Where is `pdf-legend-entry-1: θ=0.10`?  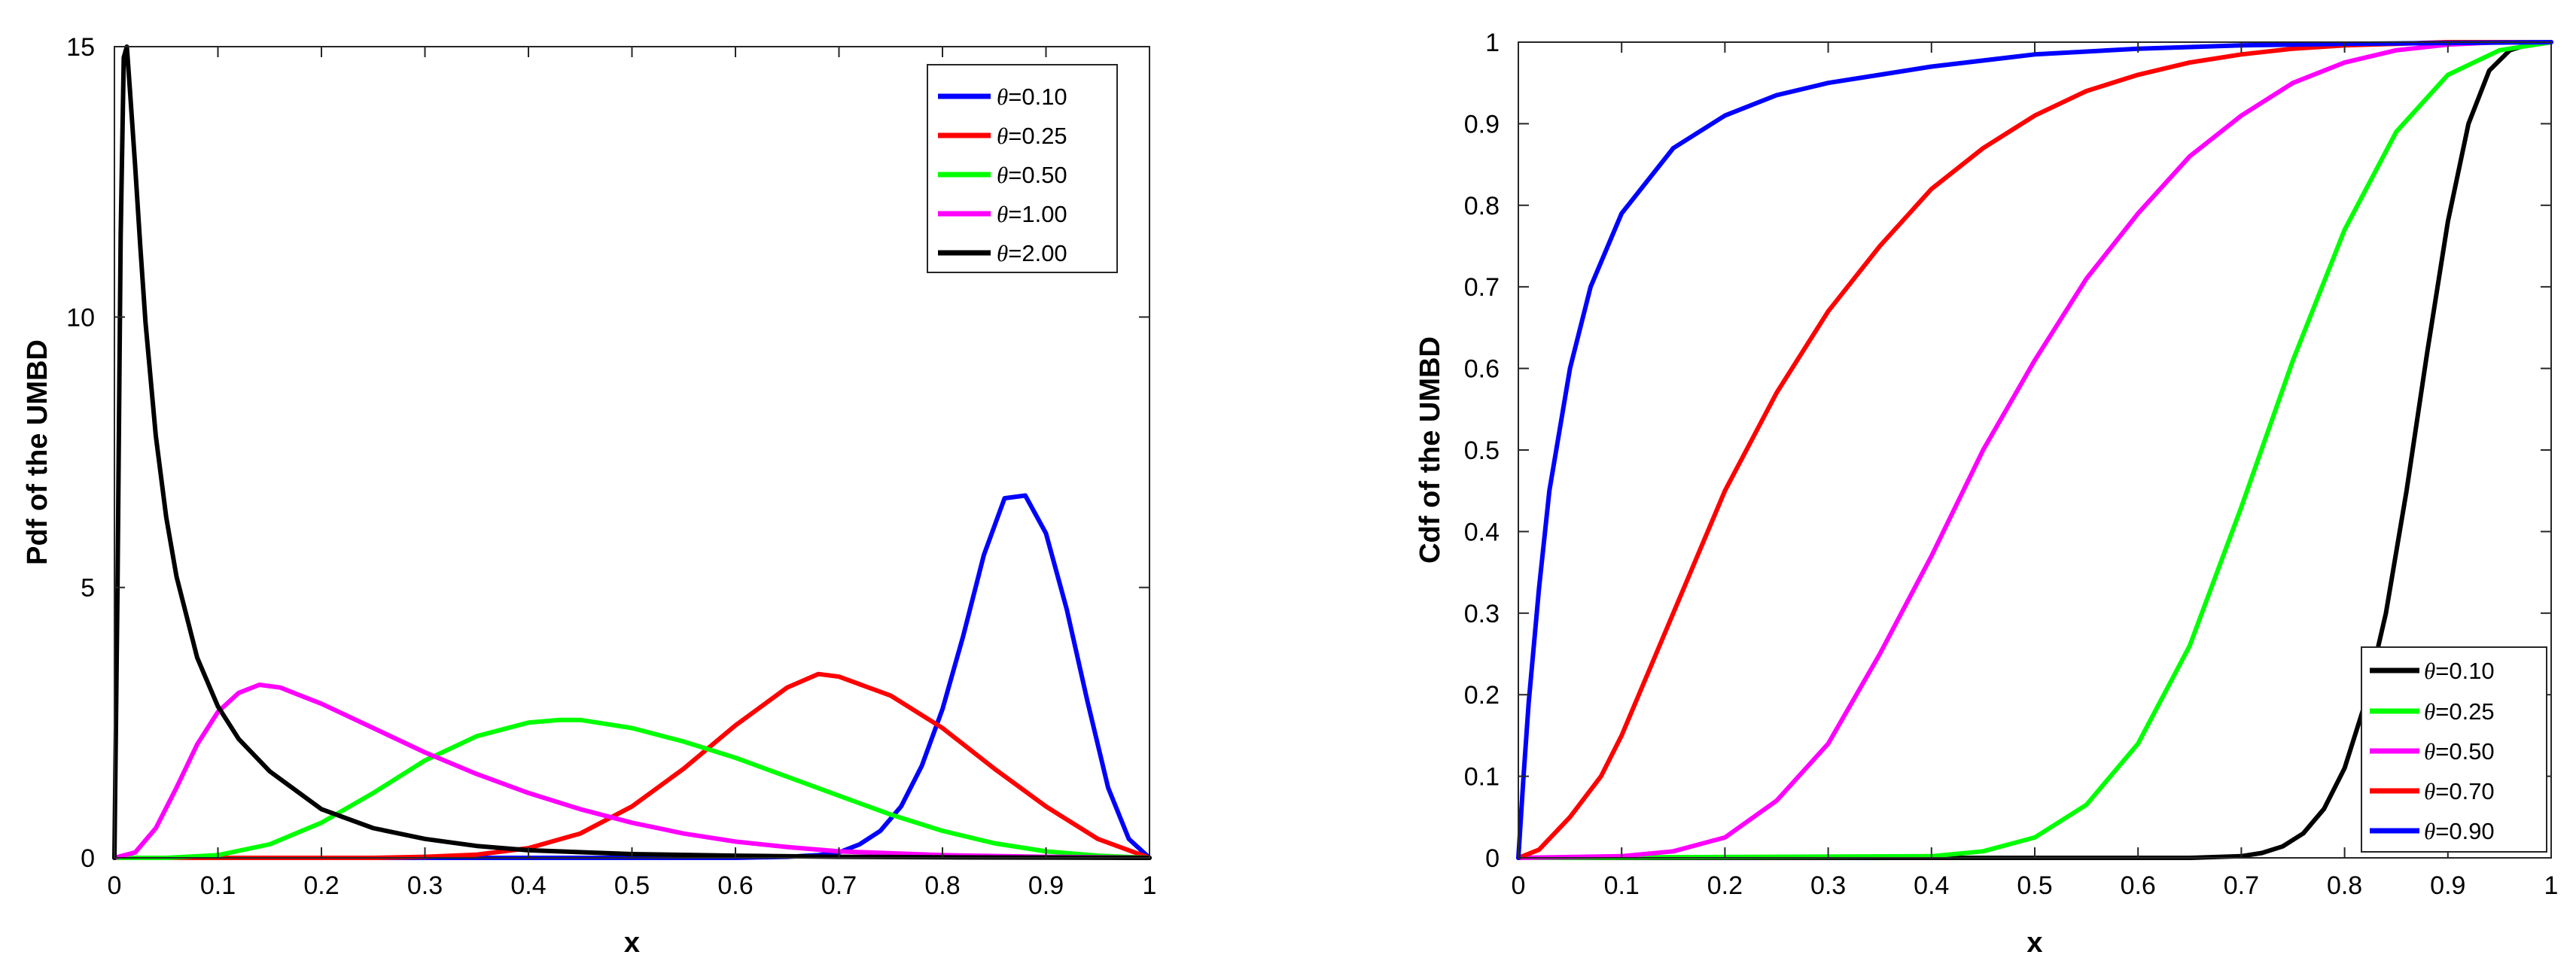
pdf-legend-entry-1: θ=0.10 is located at coordinates (1003, 97).